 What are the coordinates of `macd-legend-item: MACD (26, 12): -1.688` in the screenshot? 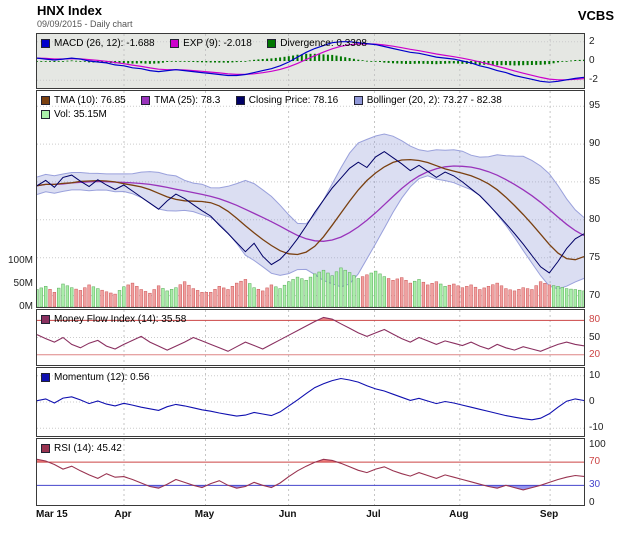 It's located at (98, 43).